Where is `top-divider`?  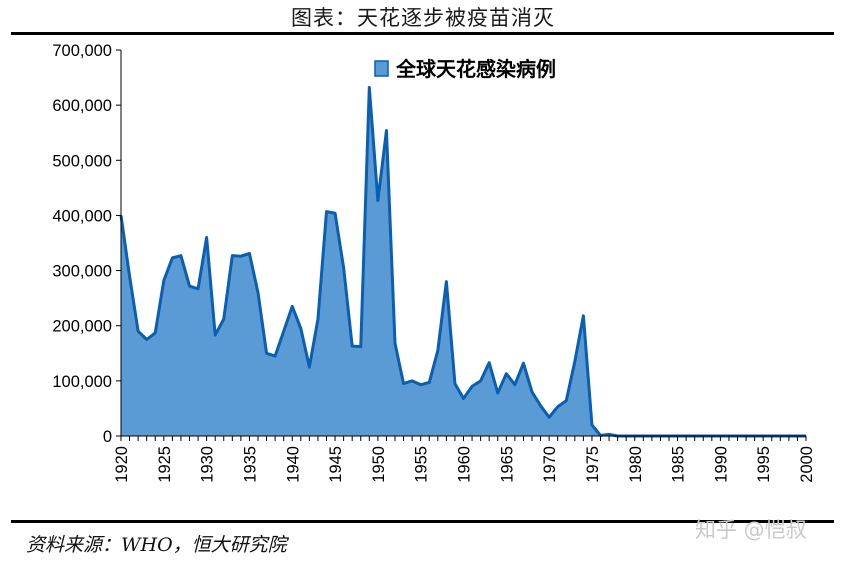 top-divider is located at coordinates (422, 33).